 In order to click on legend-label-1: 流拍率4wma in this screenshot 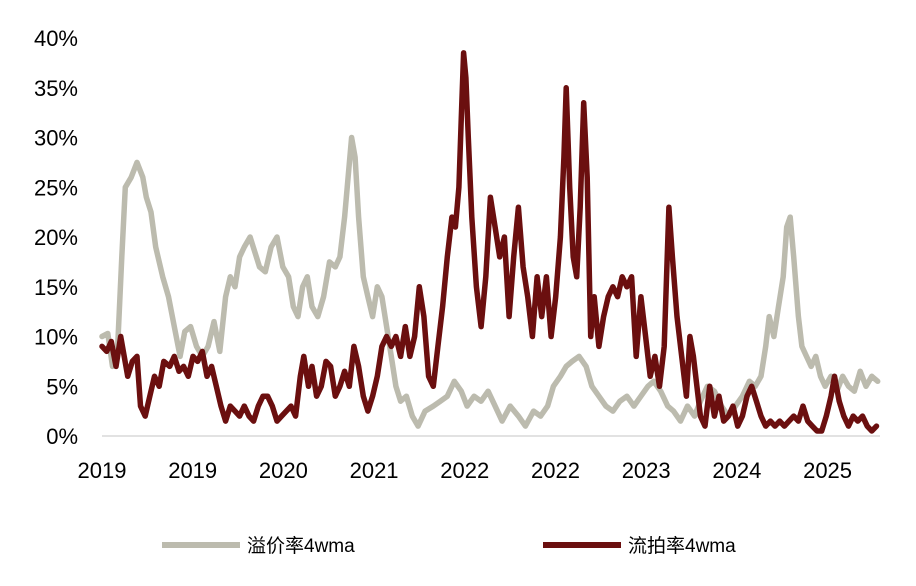, I will do `click(682, 546)`.